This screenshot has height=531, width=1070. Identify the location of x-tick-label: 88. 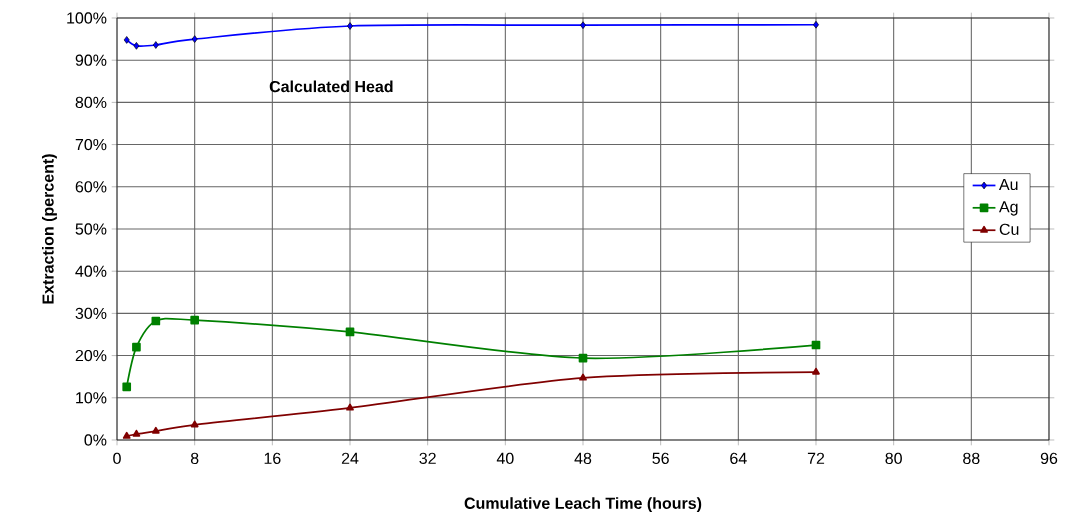
(971, 458).